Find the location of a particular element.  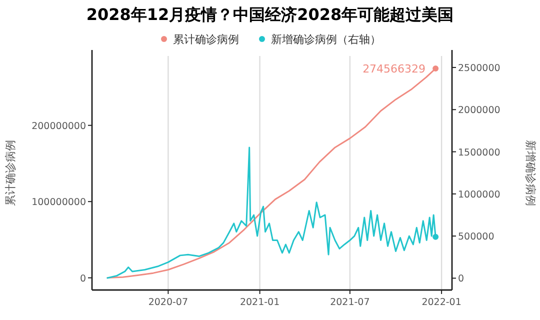

chart-title: 2028年12月疫情？中国经济2028年可能超过美国 is located at coordinates (270, 14).